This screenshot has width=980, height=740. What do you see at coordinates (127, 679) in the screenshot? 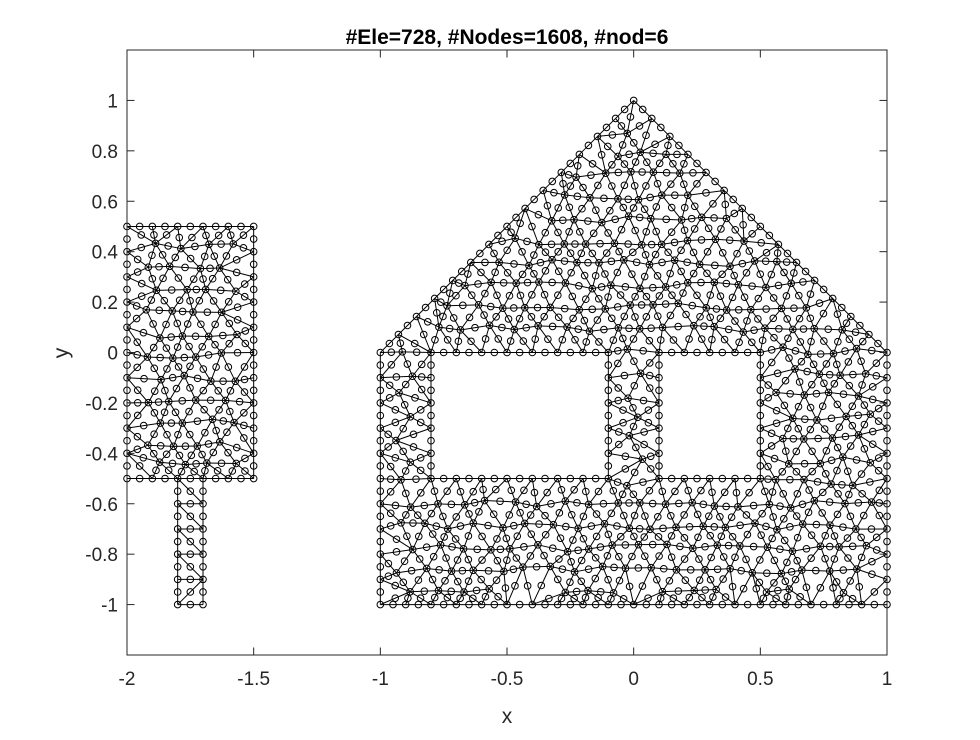
I see `x-tick-label: -2` at bounding box center [127, 679].